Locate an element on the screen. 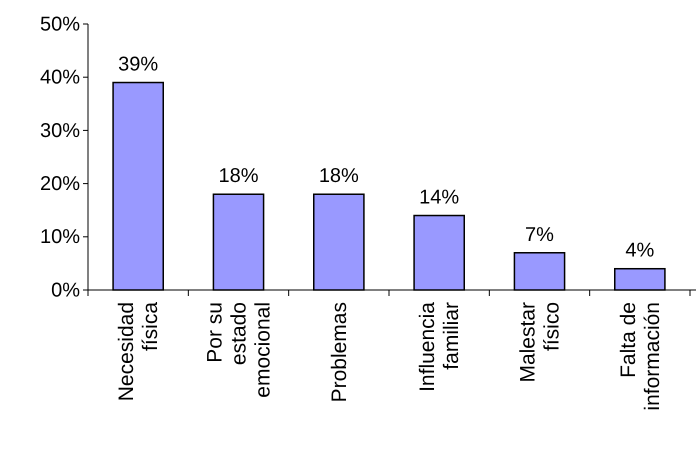 Image resolution: width=696 pixels, height=470 pixels. data-label: 7% is located at coordinates (539, 235).